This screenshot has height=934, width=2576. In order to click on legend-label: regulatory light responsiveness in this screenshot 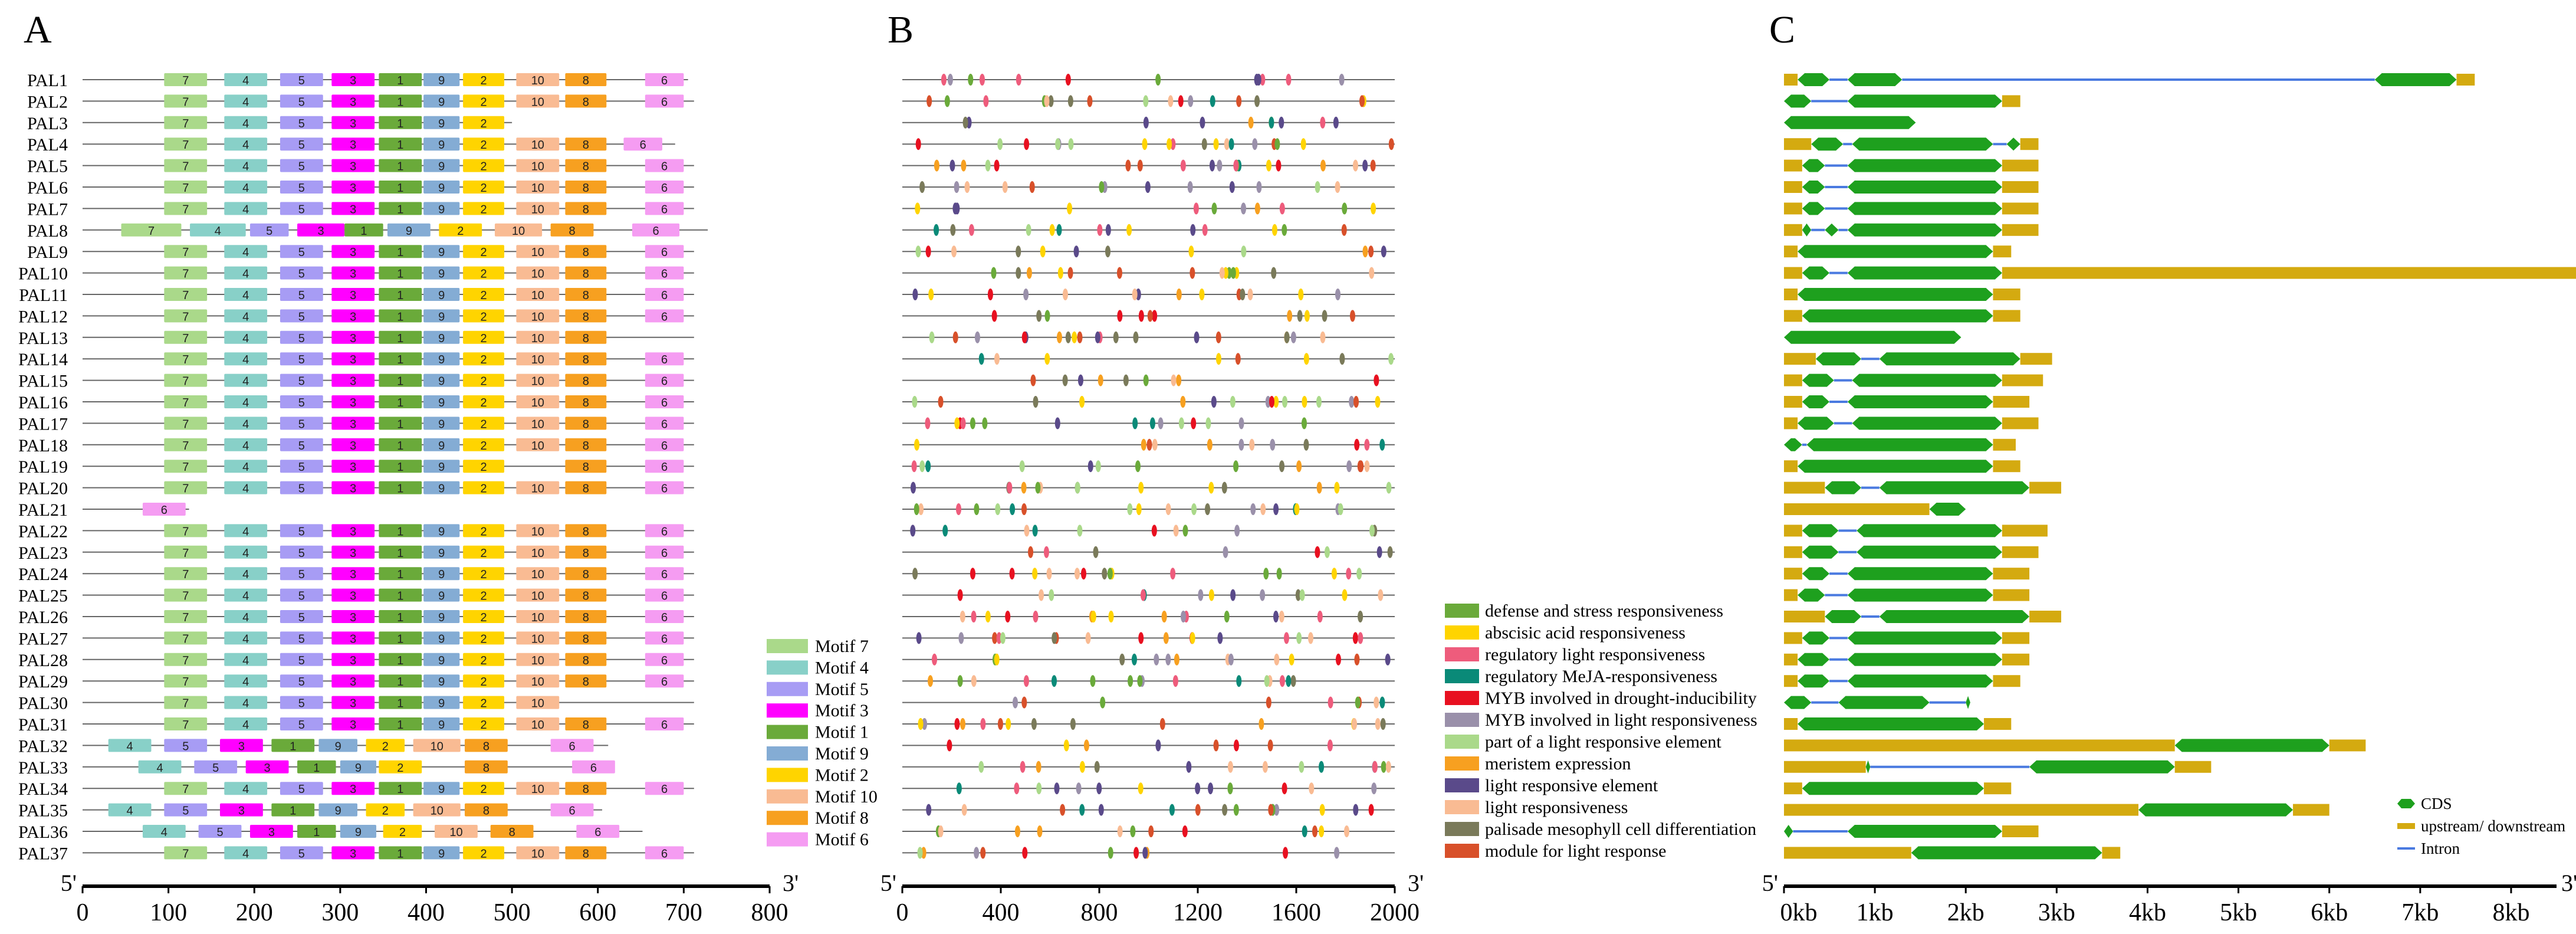, I will do `click(1595, 654)`.